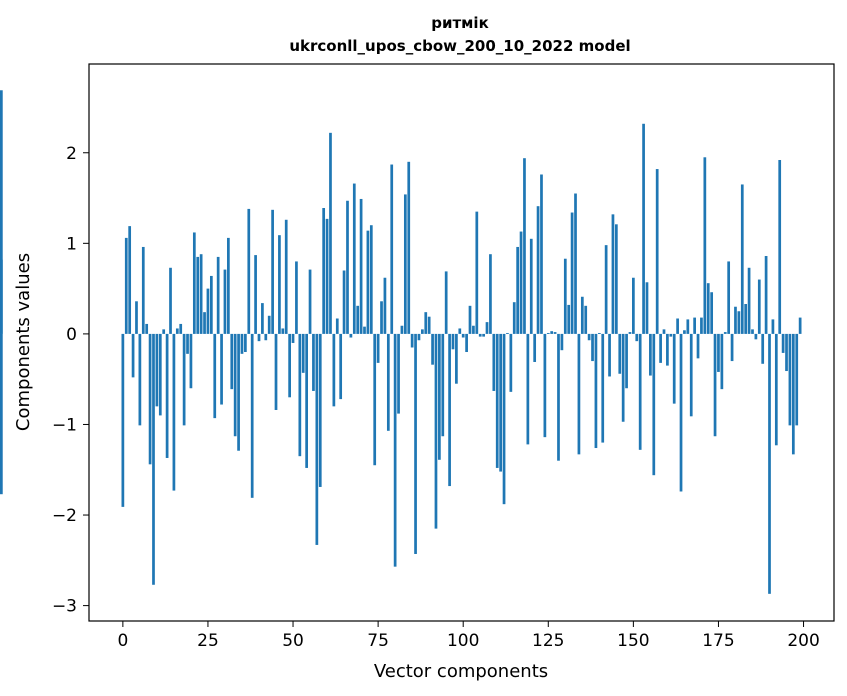 This screenshot has height=696, width=847. I want to click on x-tick-label: 125, so click(548, 641).